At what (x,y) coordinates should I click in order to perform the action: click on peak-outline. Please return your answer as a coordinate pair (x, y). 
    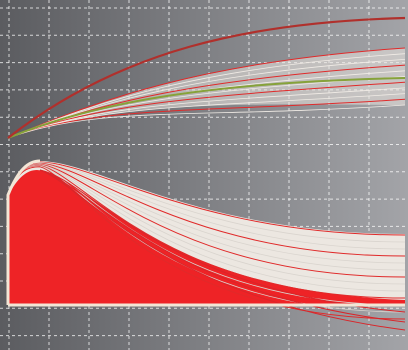
    Looking at the image, I should click on (23, 232).